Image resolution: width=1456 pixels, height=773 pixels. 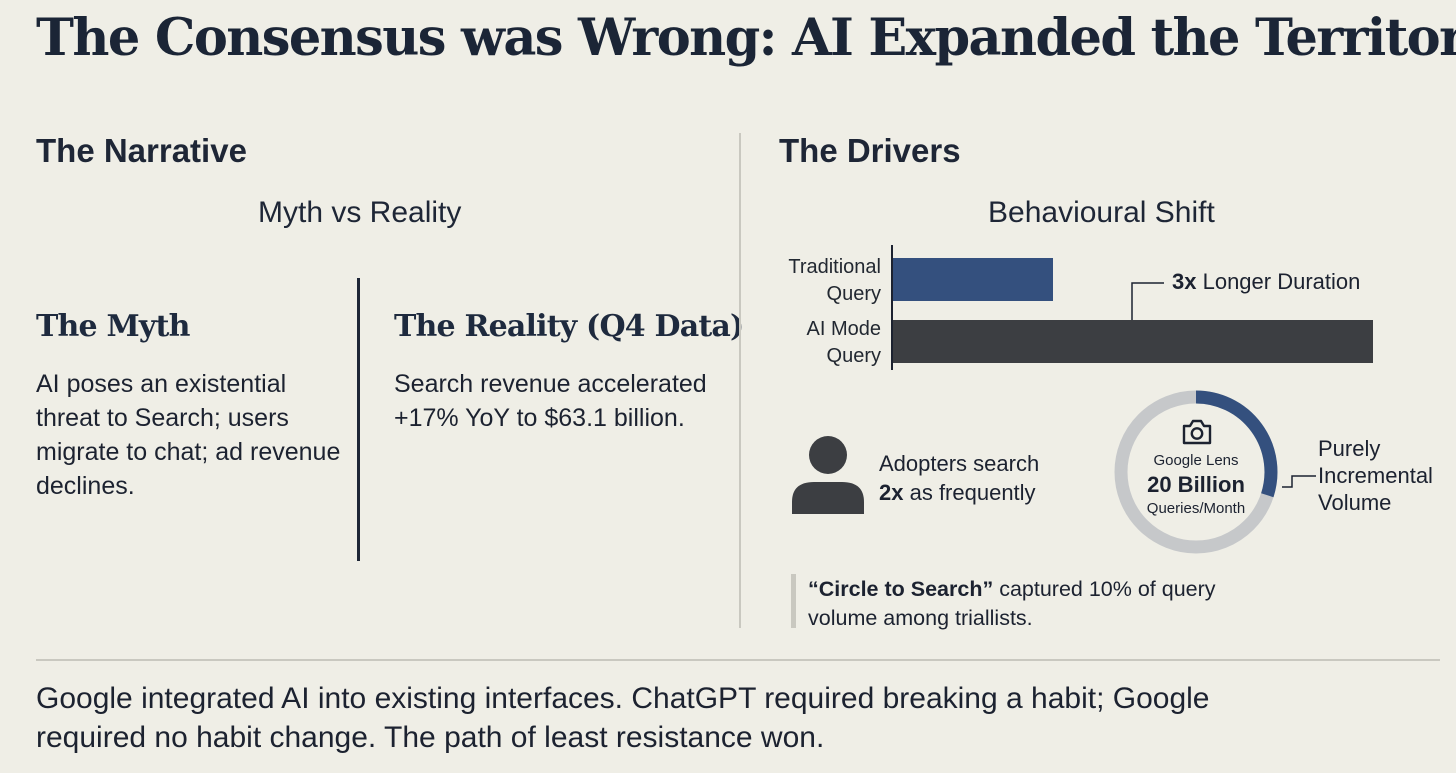 I want to click on ai-mode-query-label: AI Mode Query, so click(x=843, y=342).